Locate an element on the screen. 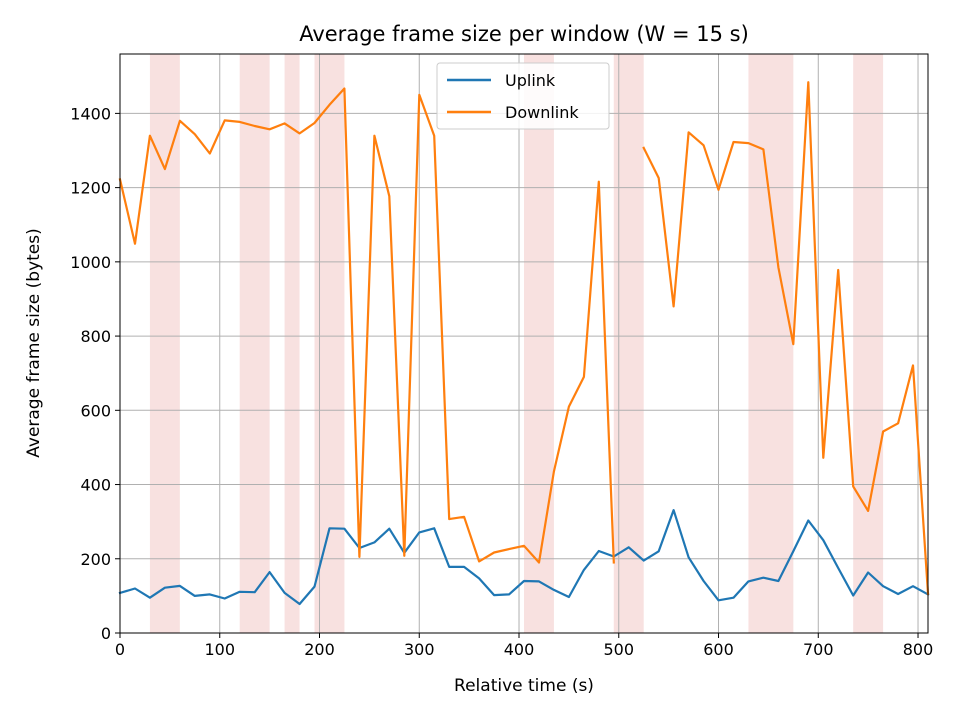  x-tick-label: 700 is located at coordinates (818, 649).